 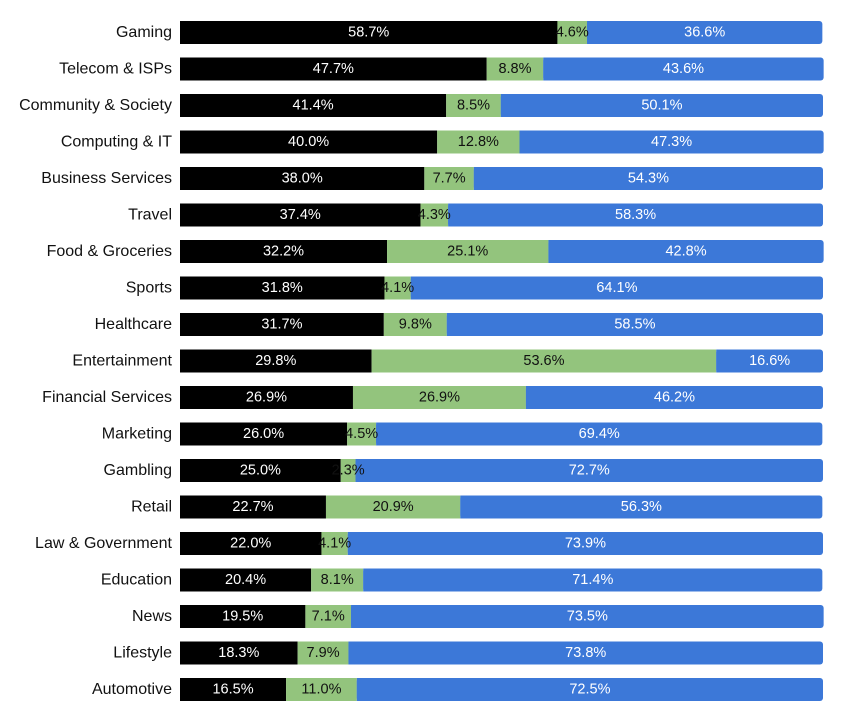 I want to click on data-label: 47.7%, so click(x=333, y=69).